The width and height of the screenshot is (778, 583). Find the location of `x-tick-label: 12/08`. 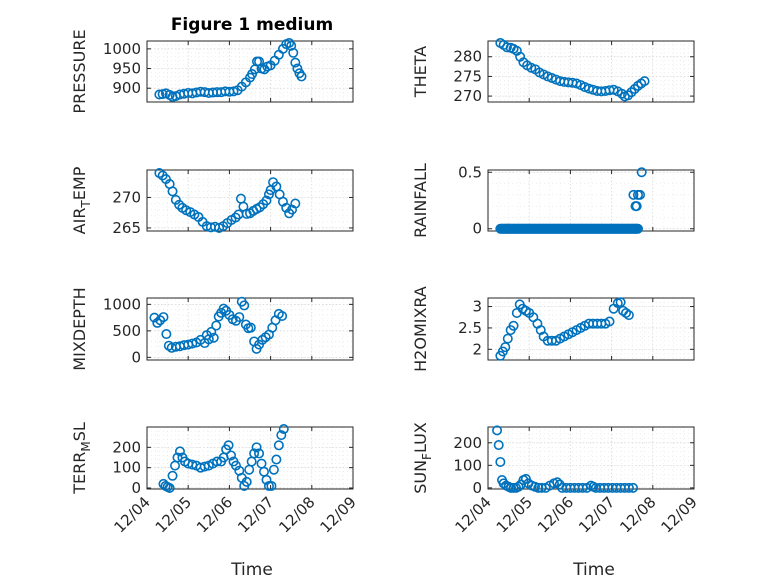

x-tick-label: 12/08 is located at coordinates (637, 514).